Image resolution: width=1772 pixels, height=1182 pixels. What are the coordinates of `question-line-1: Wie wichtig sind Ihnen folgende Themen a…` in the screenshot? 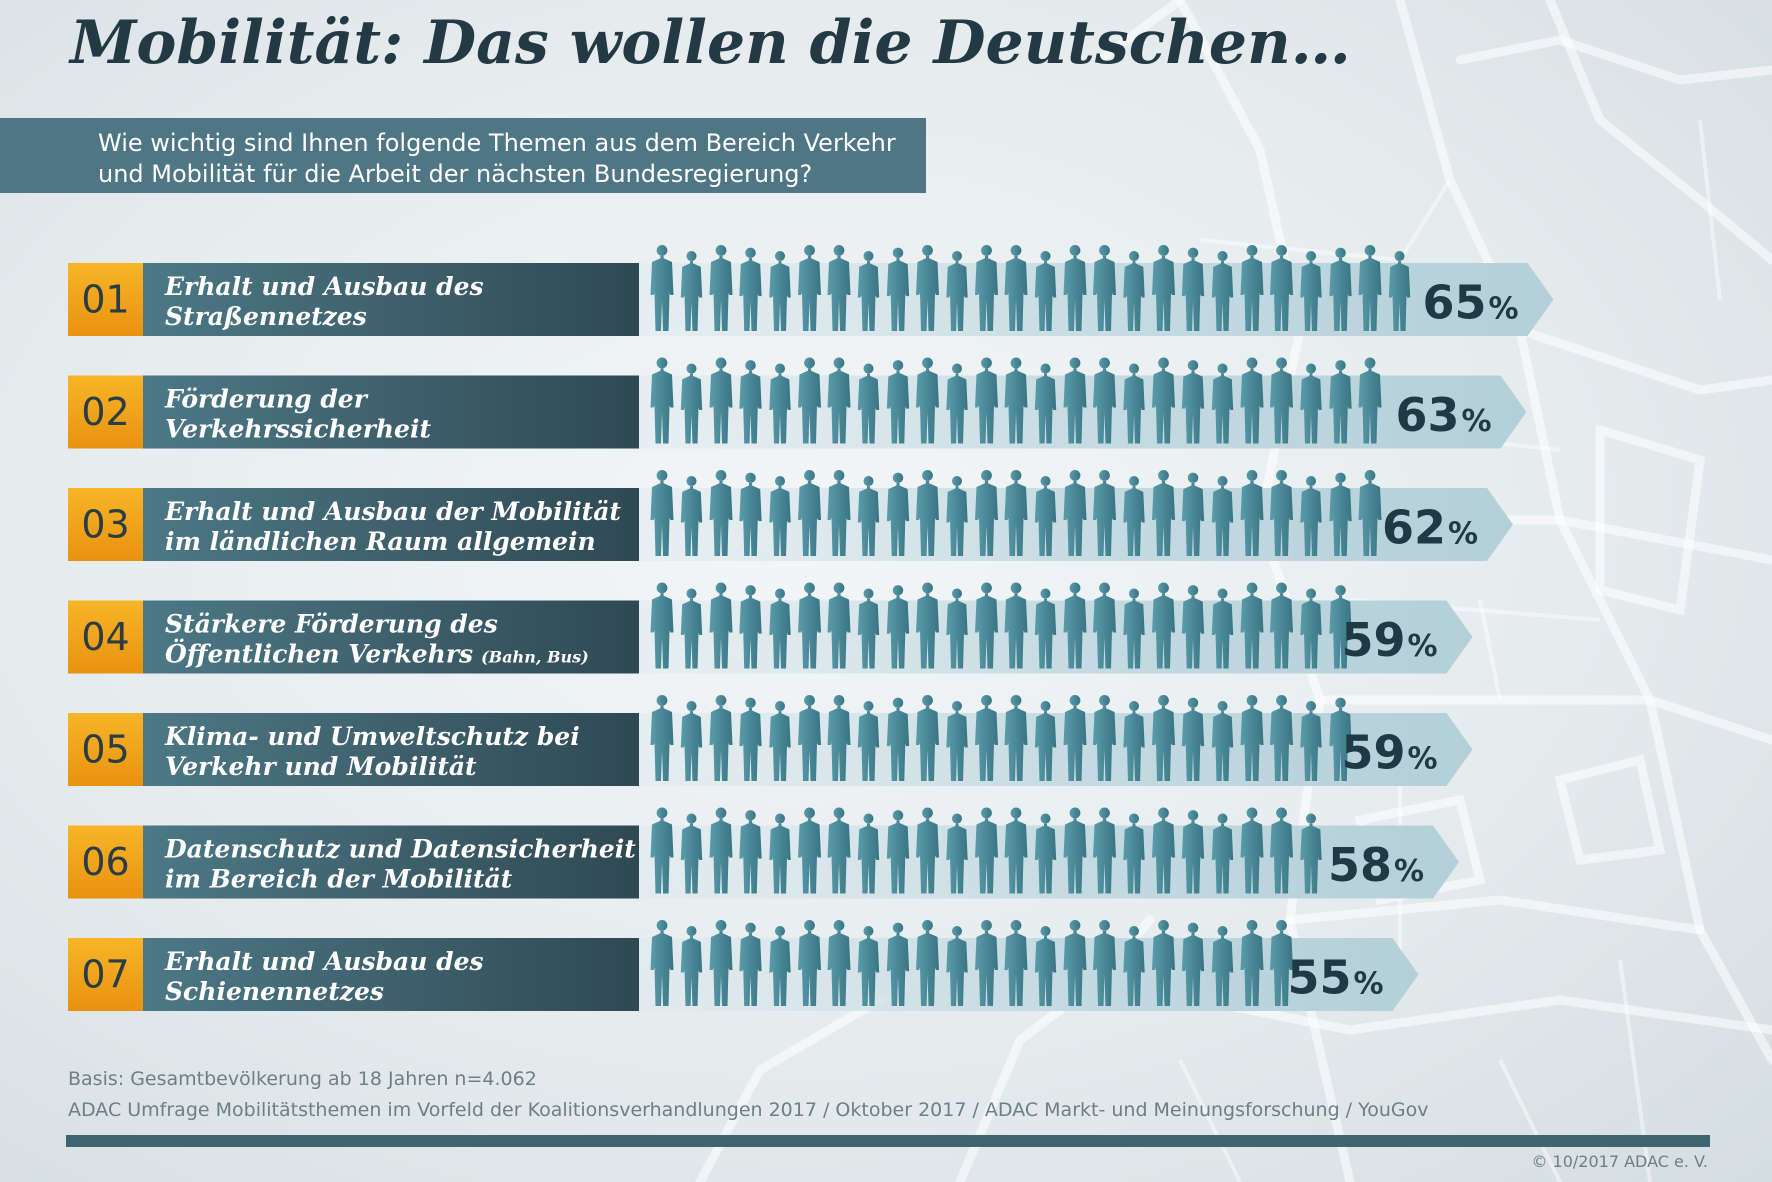 It's located at (497, 143).